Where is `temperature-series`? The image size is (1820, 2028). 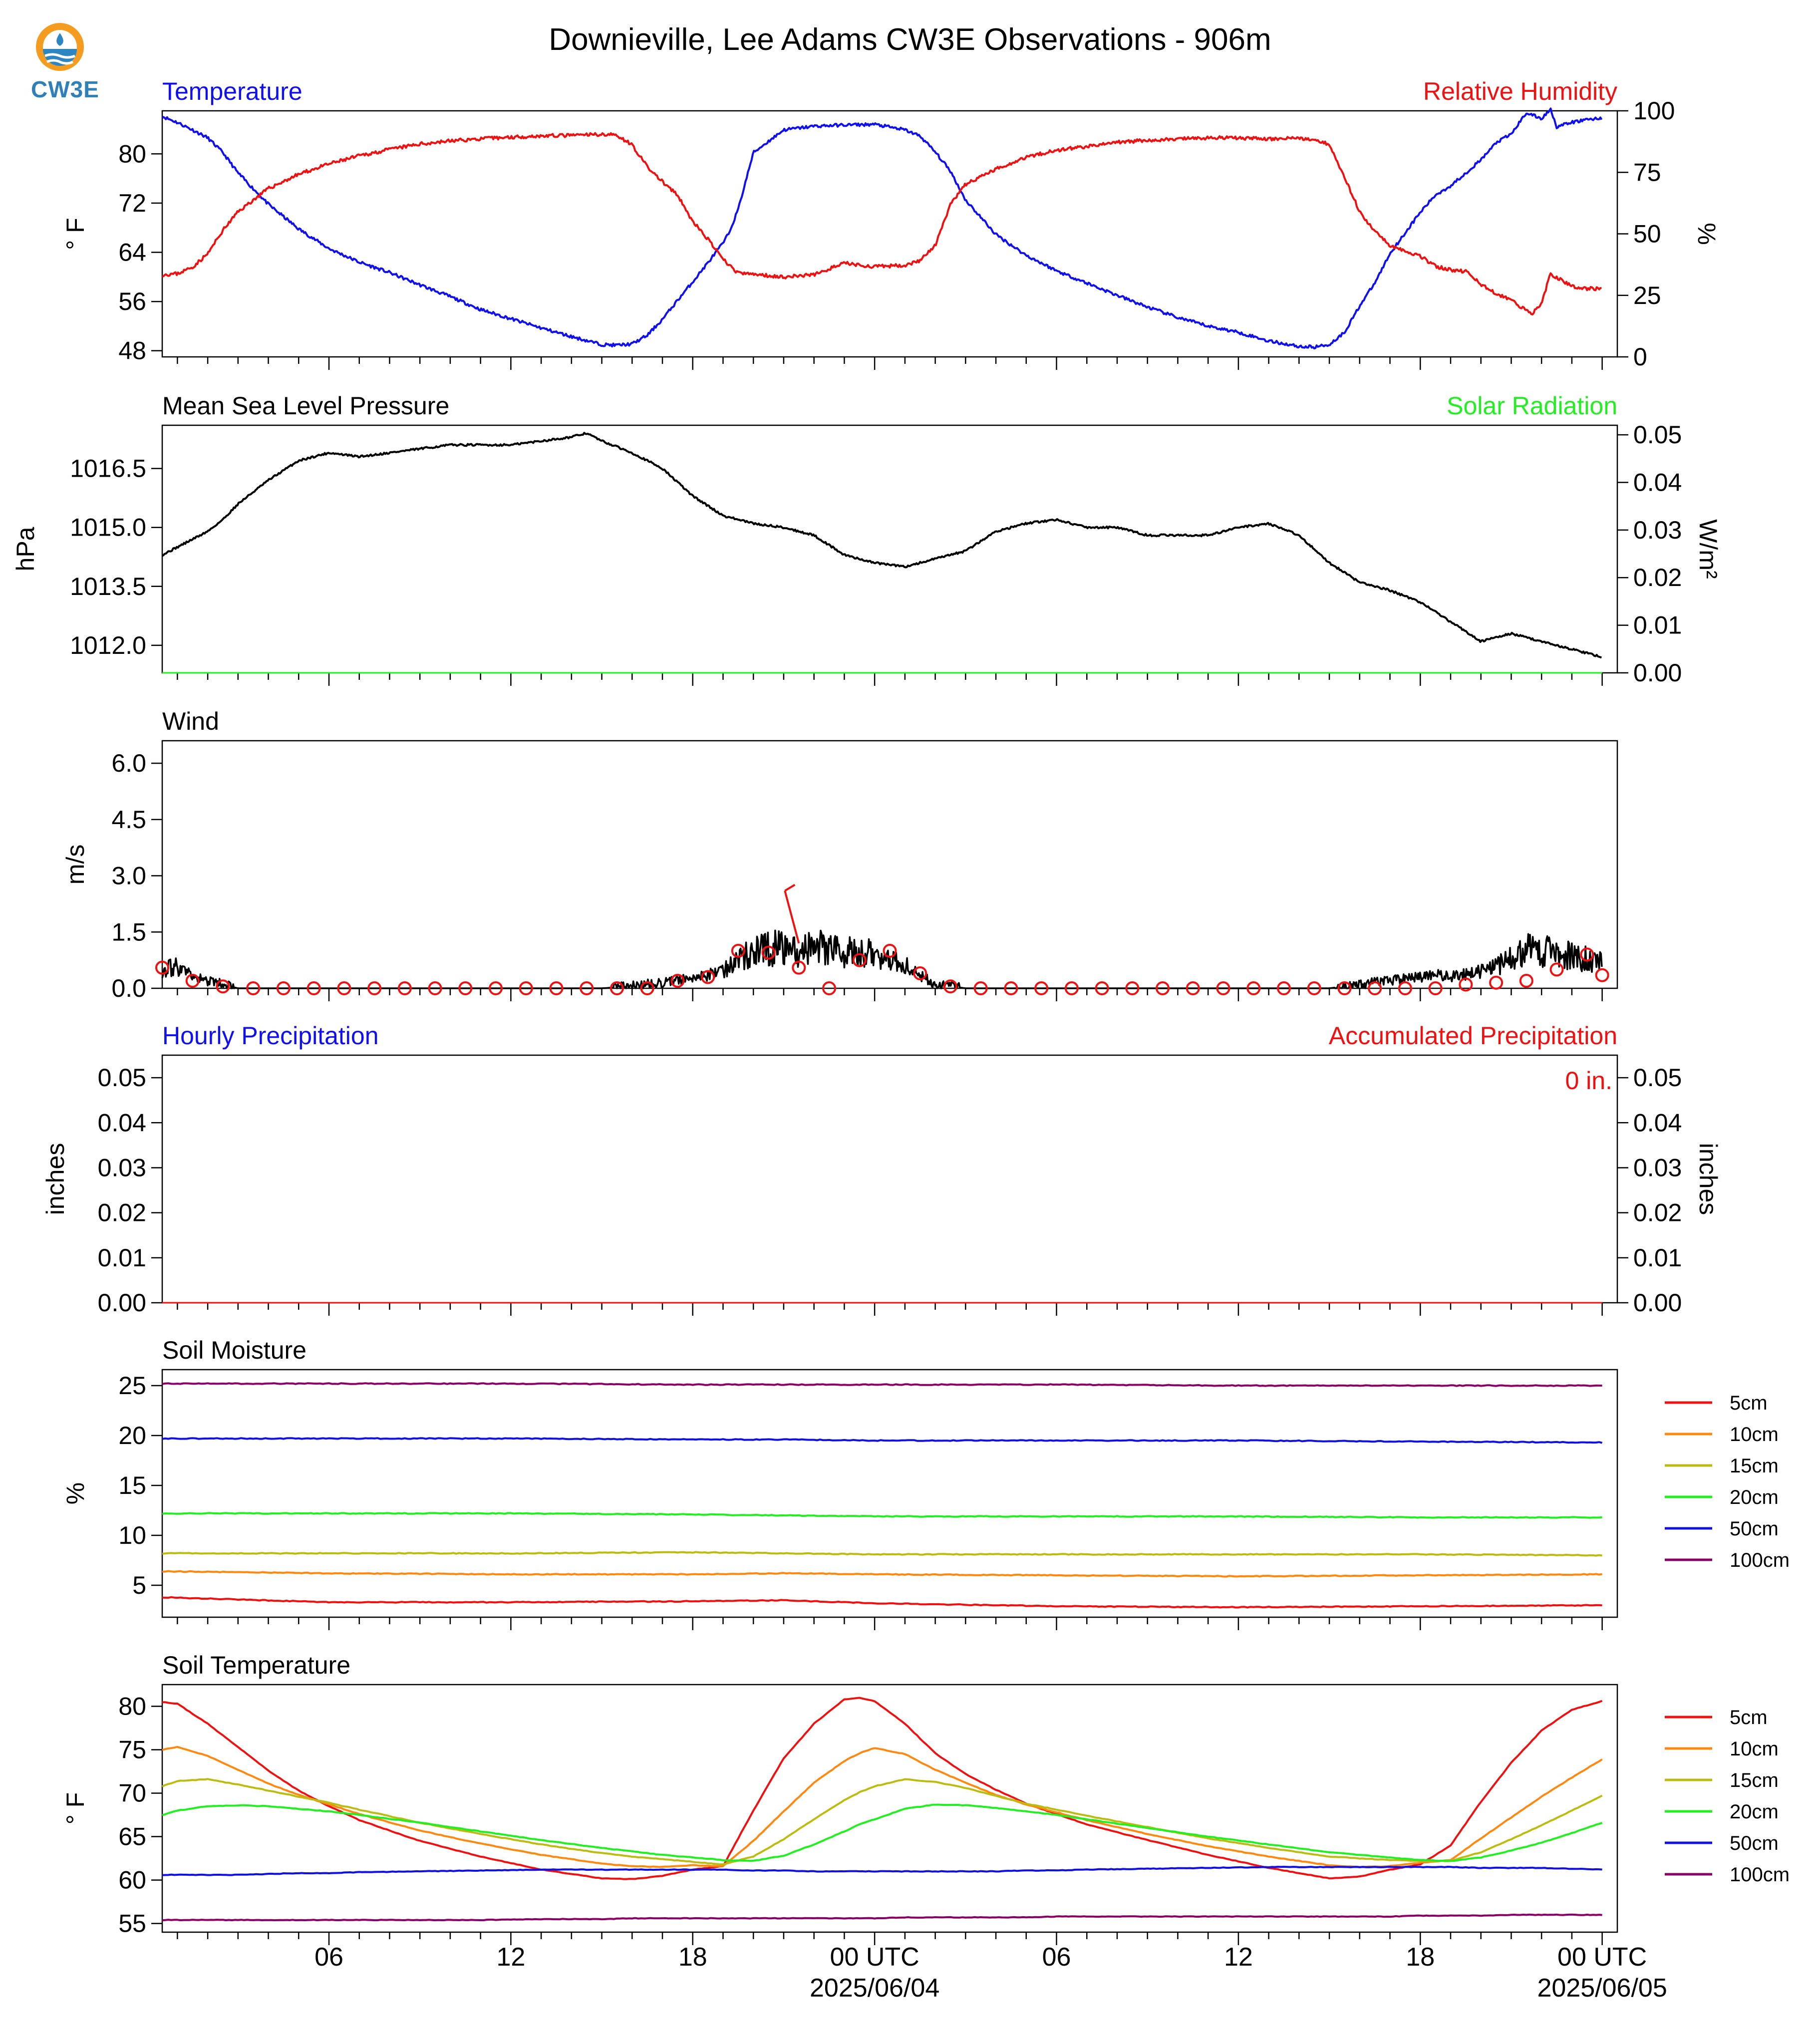
temperature-series is located at coordinates (882, 228).